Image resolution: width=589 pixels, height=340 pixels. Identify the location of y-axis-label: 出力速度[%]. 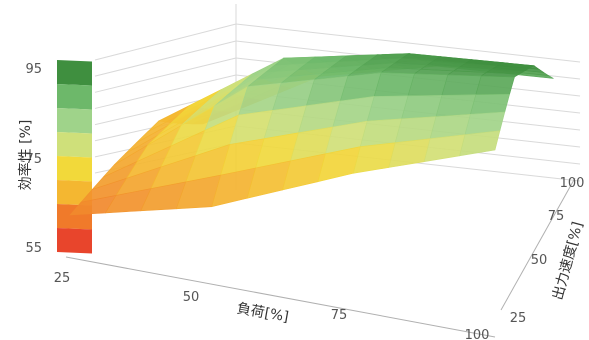
(568, 261).